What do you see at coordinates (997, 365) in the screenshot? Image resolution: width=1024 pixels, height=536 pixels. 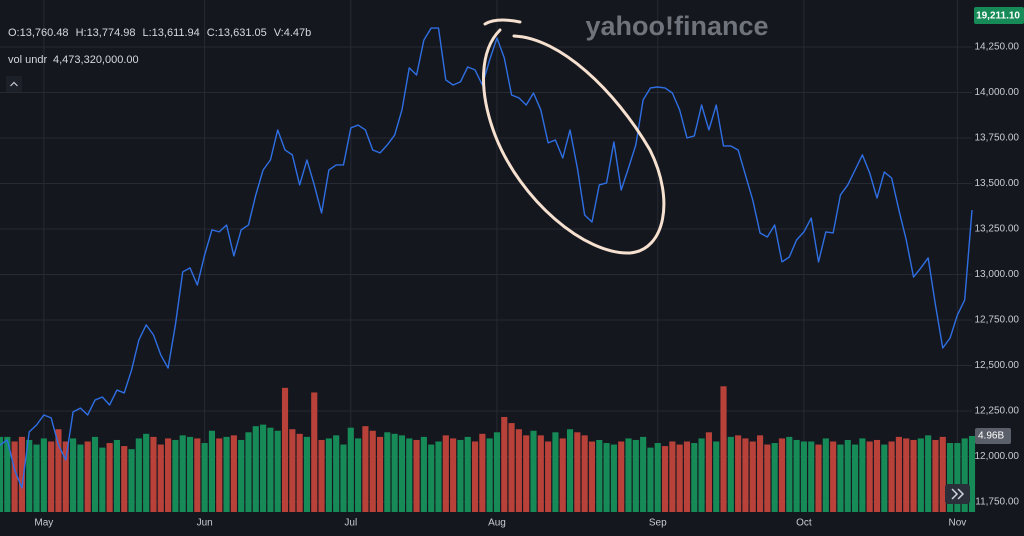 I see `y-tick-label: 12,500.00` at bounding box center [997, 365].